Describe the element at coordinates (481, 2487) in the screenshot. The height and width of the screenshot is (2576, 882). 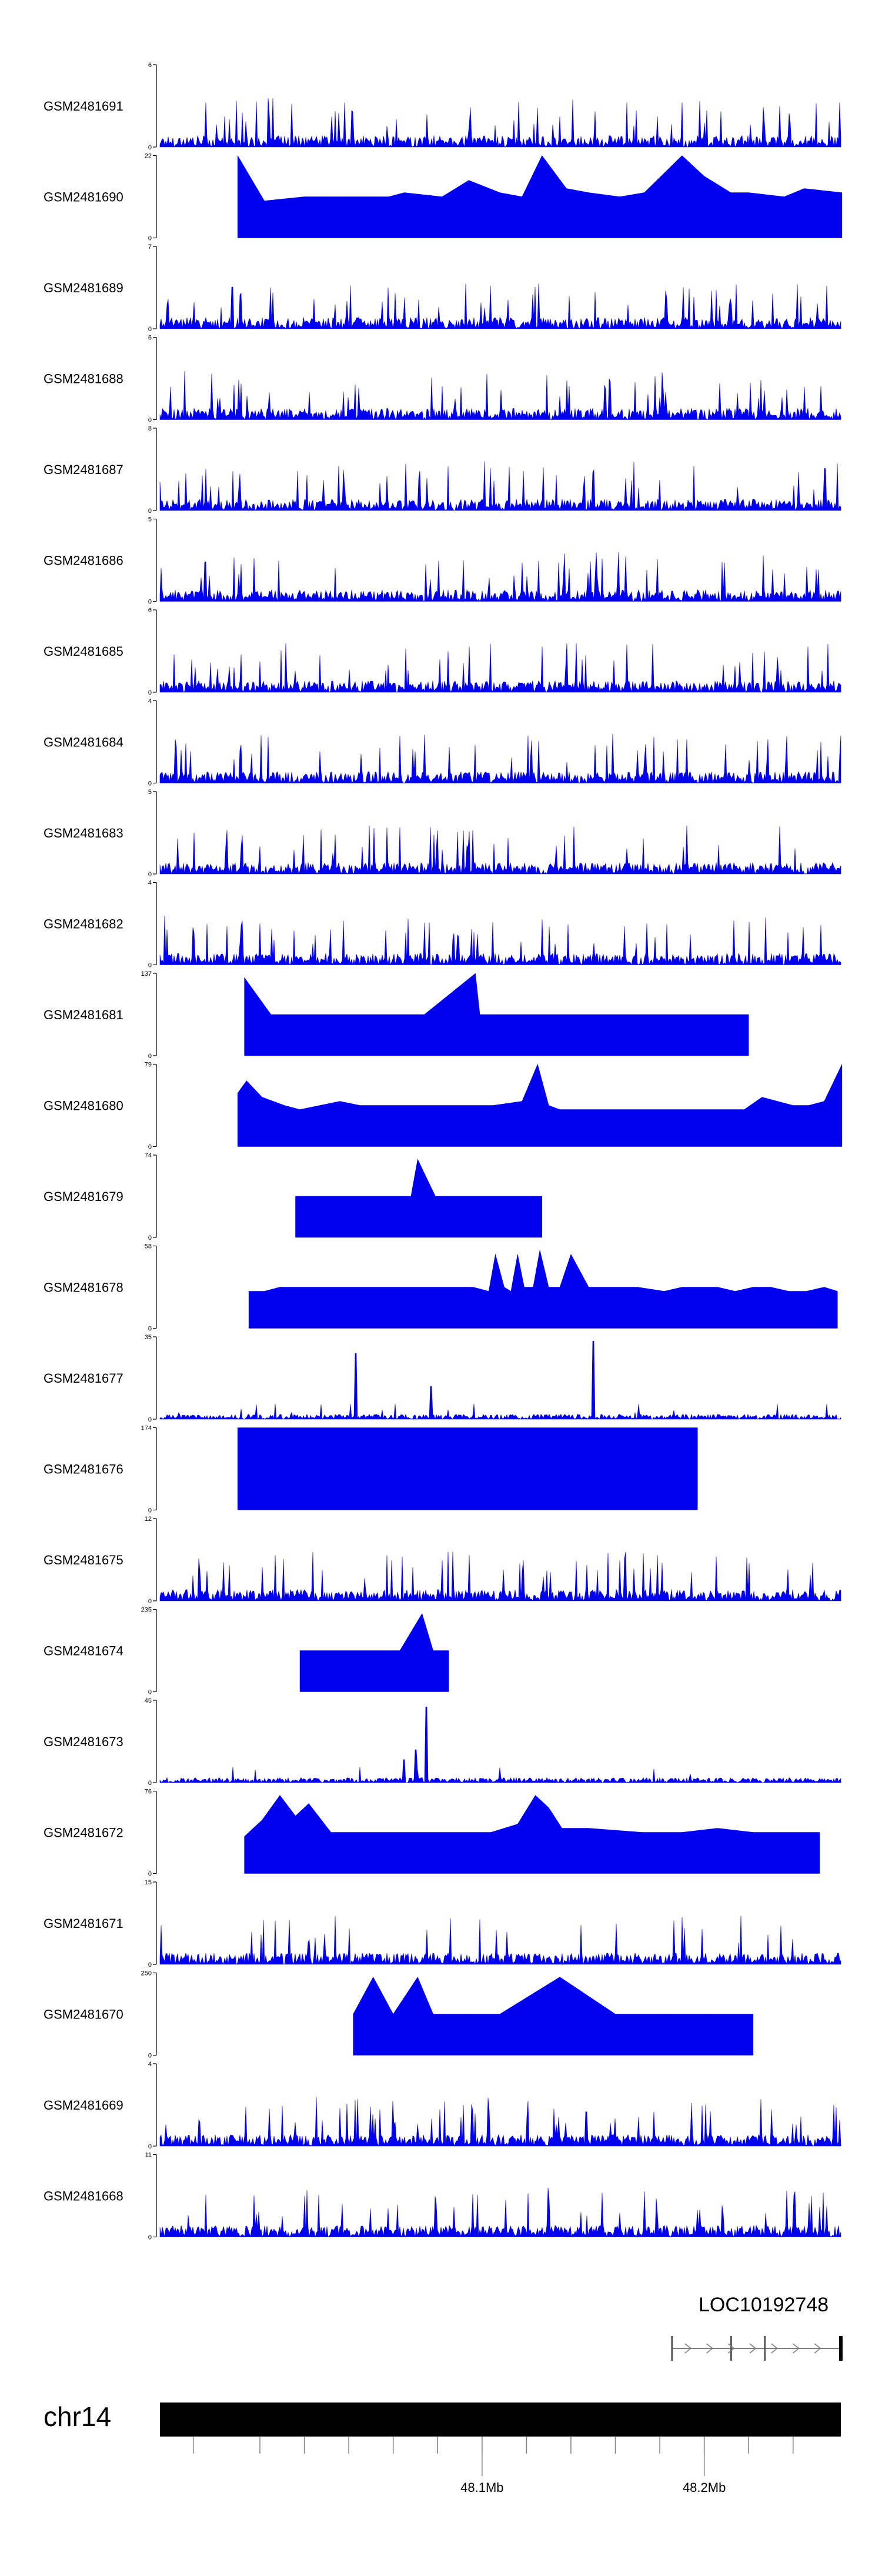
I see `axis-tick-label: 48.1Mb` at that location.